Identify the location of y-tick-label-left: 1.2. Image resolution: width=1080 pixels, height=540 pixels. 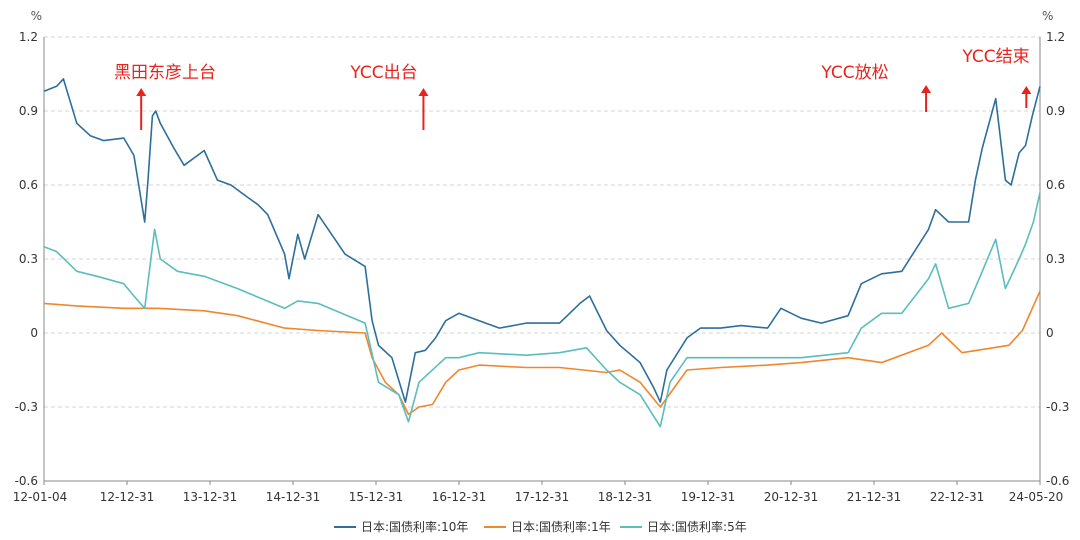
(28, 37).